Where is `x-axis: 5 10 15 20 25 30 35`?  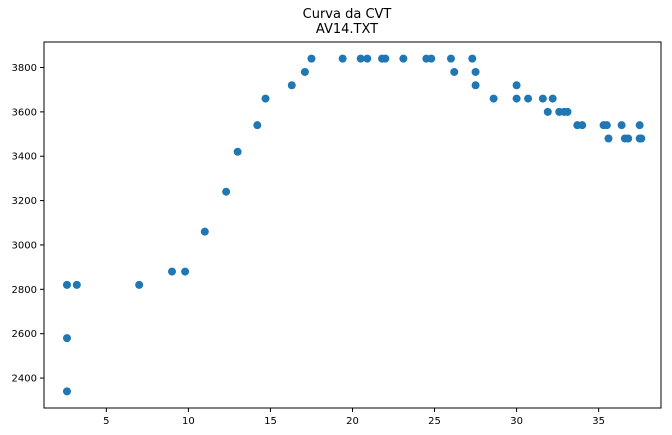
x-axis: 5 10 15 20 25 30 35 is located at coordinates (354, 417).